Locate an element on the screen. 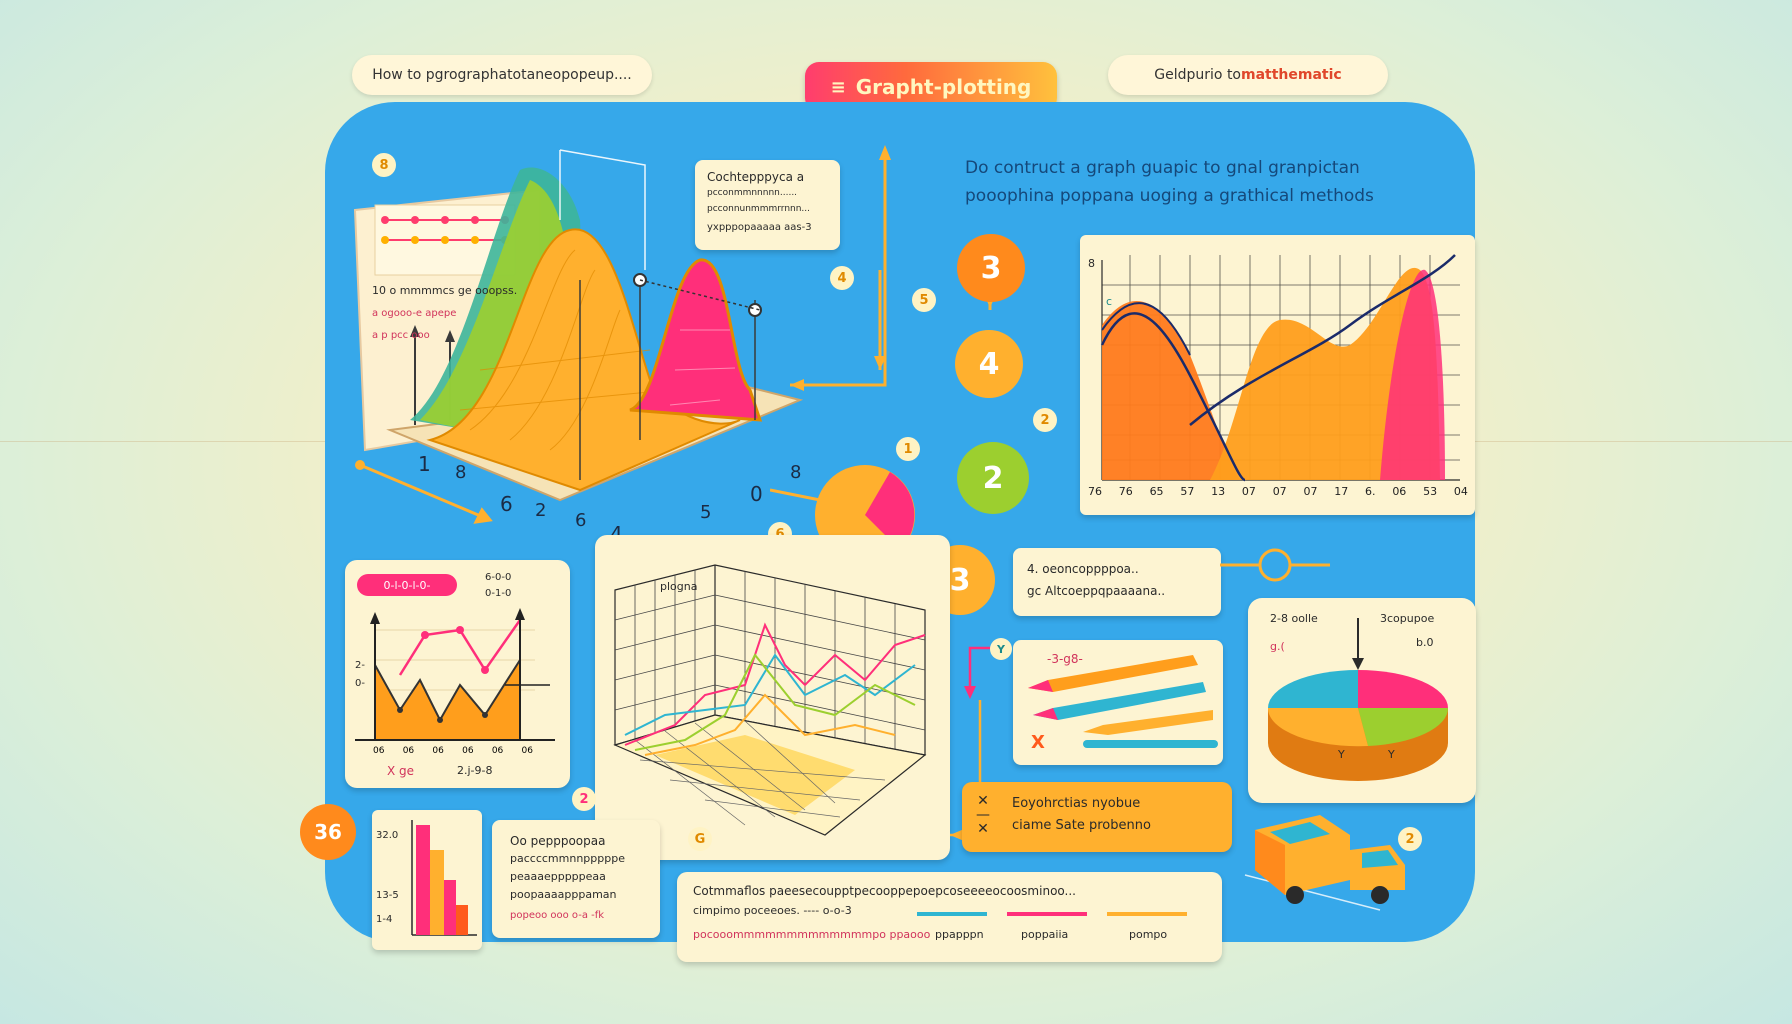 The image size is (1792, 1024). info-connector is located at coordinates (1275, 565).